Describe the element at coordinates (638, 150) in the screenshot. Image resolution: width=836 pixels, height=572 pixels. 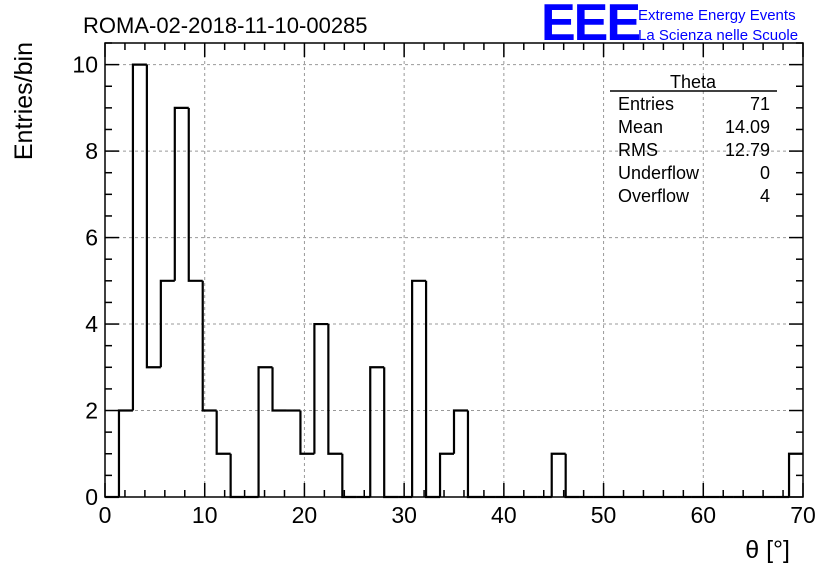
I see `stats-row-label: RMS` at that location.